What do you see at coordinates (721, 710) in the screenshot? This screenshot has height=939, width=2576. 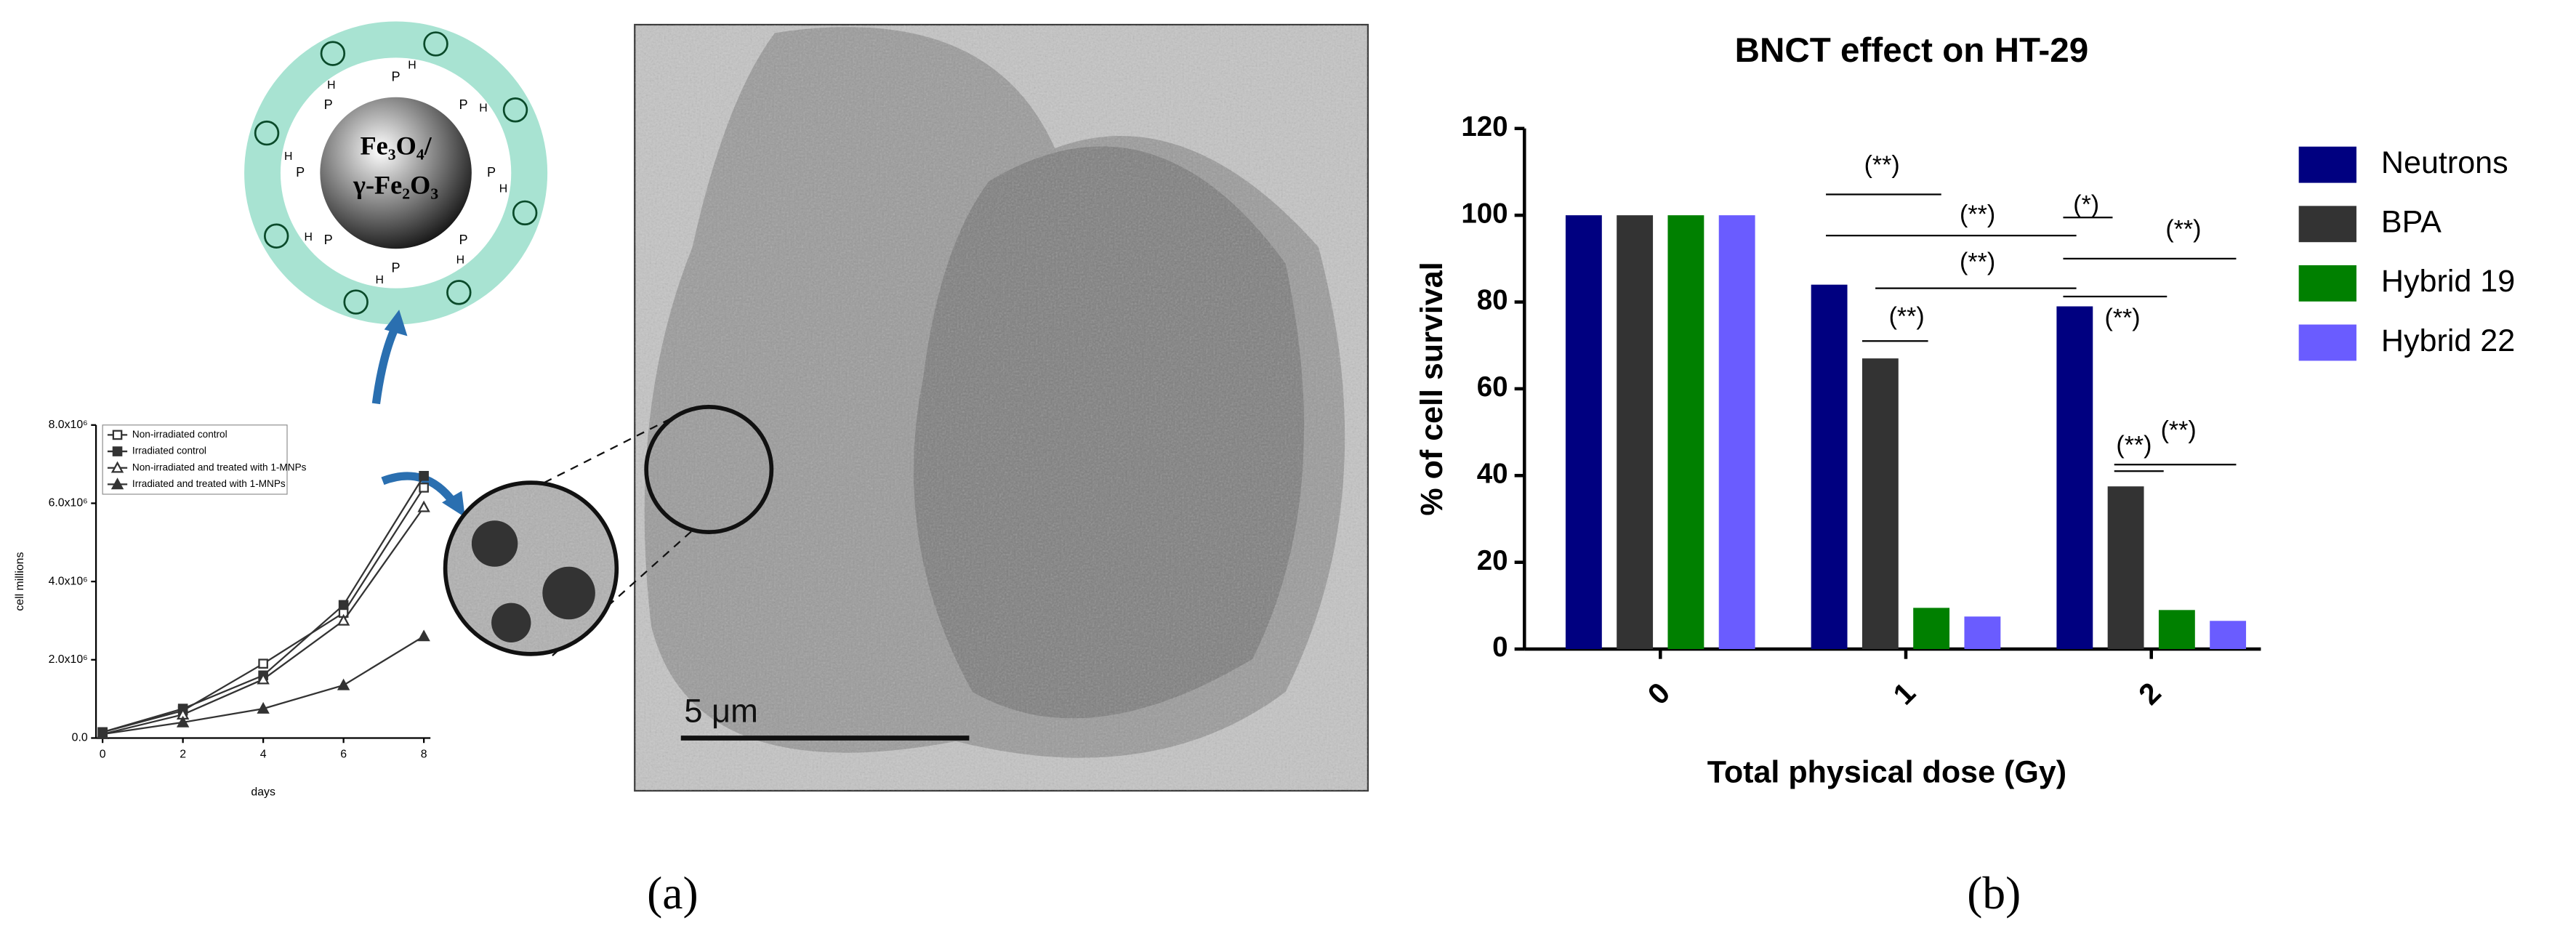 I see `scale-bar-label: 5 μm` at bounding box center [721, 710].